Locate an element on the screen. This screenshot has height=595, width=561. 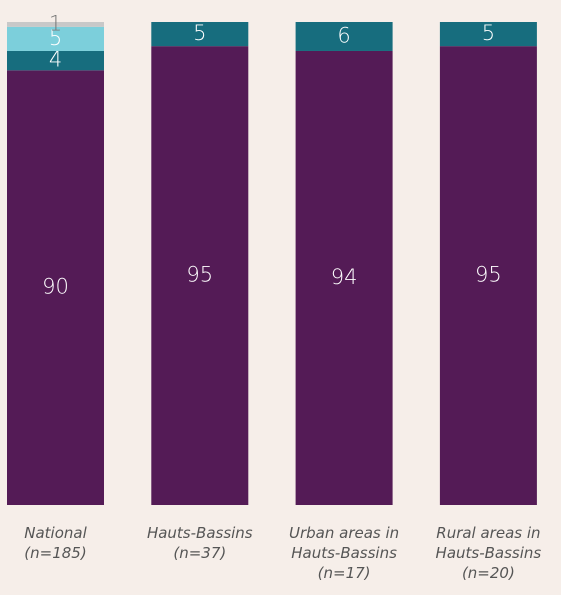
data-label: 90 is located at coordinates (55, 287).